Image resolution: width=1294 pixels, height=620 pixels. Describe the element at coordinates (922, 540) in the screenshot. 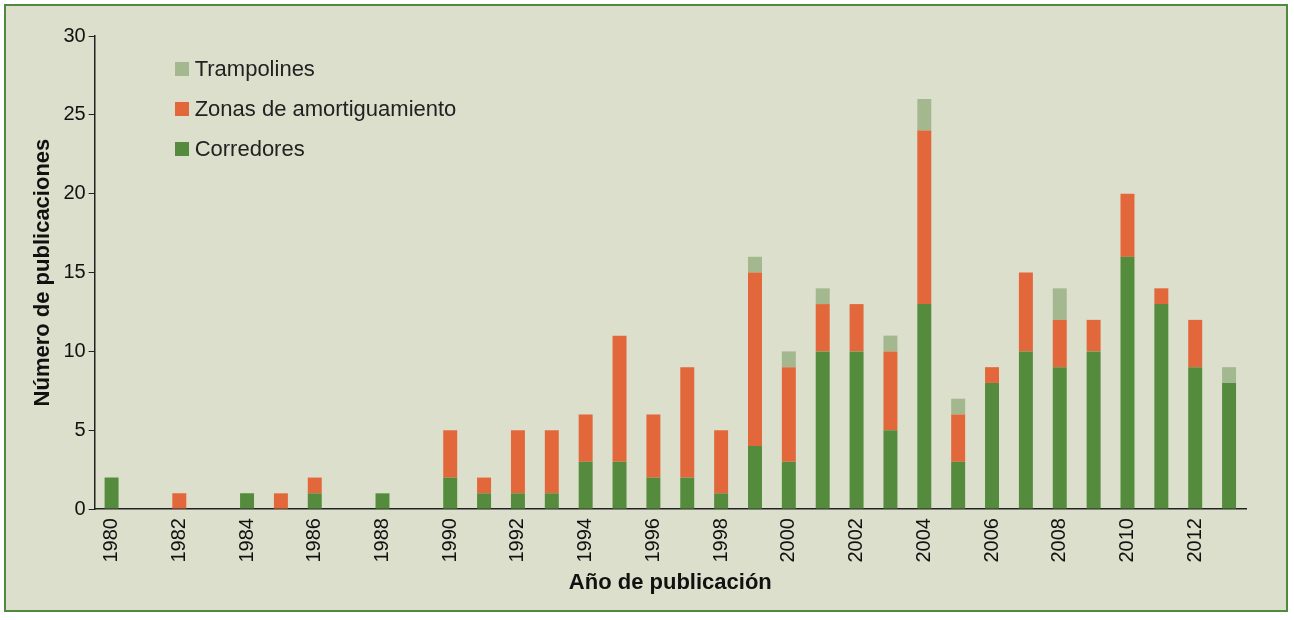

I see `x-tick-label: 2004` at that location.